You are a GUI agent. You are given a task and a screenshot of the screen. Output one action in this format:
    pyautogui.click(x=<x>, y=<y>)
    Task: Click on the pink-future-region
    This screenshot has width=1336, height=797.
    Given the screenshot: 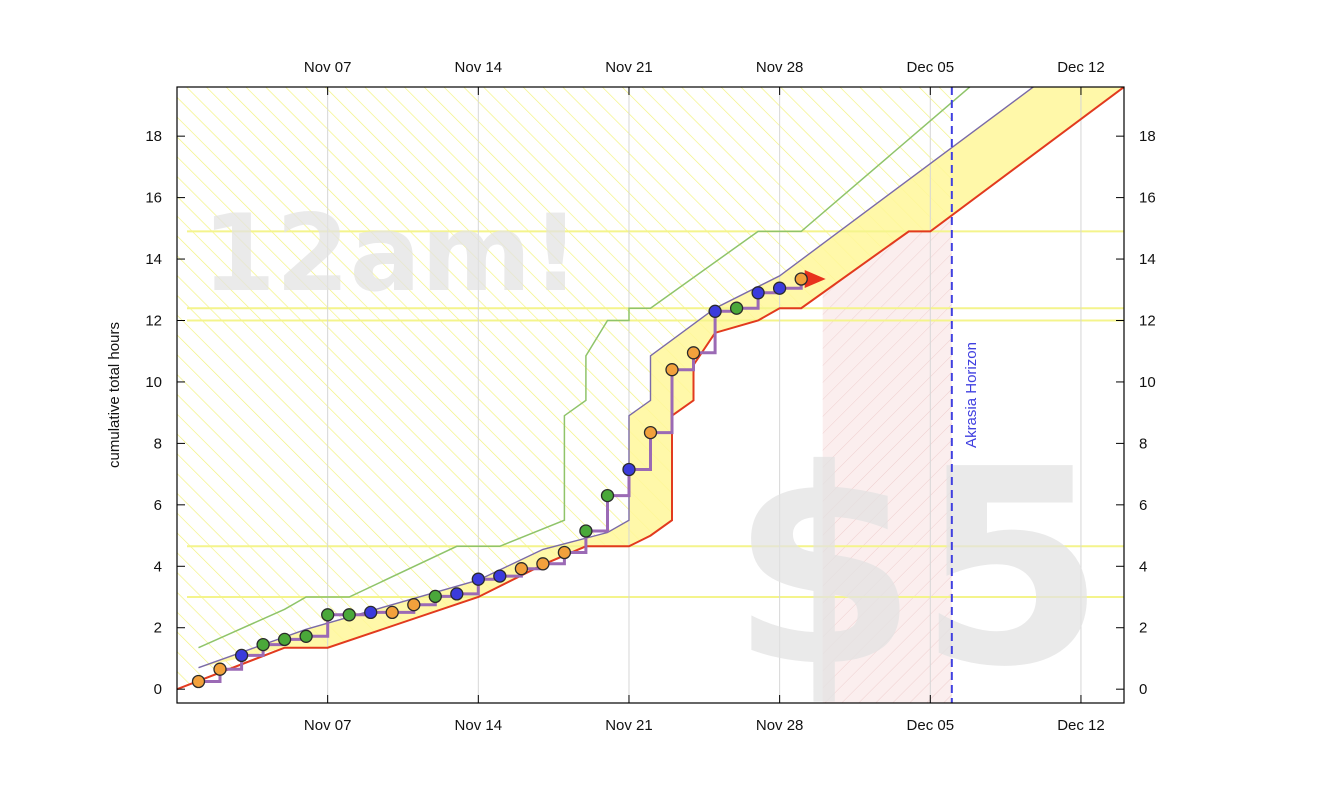 What is the action you would take?
    pyautogui.click(x=887, y=459)
    